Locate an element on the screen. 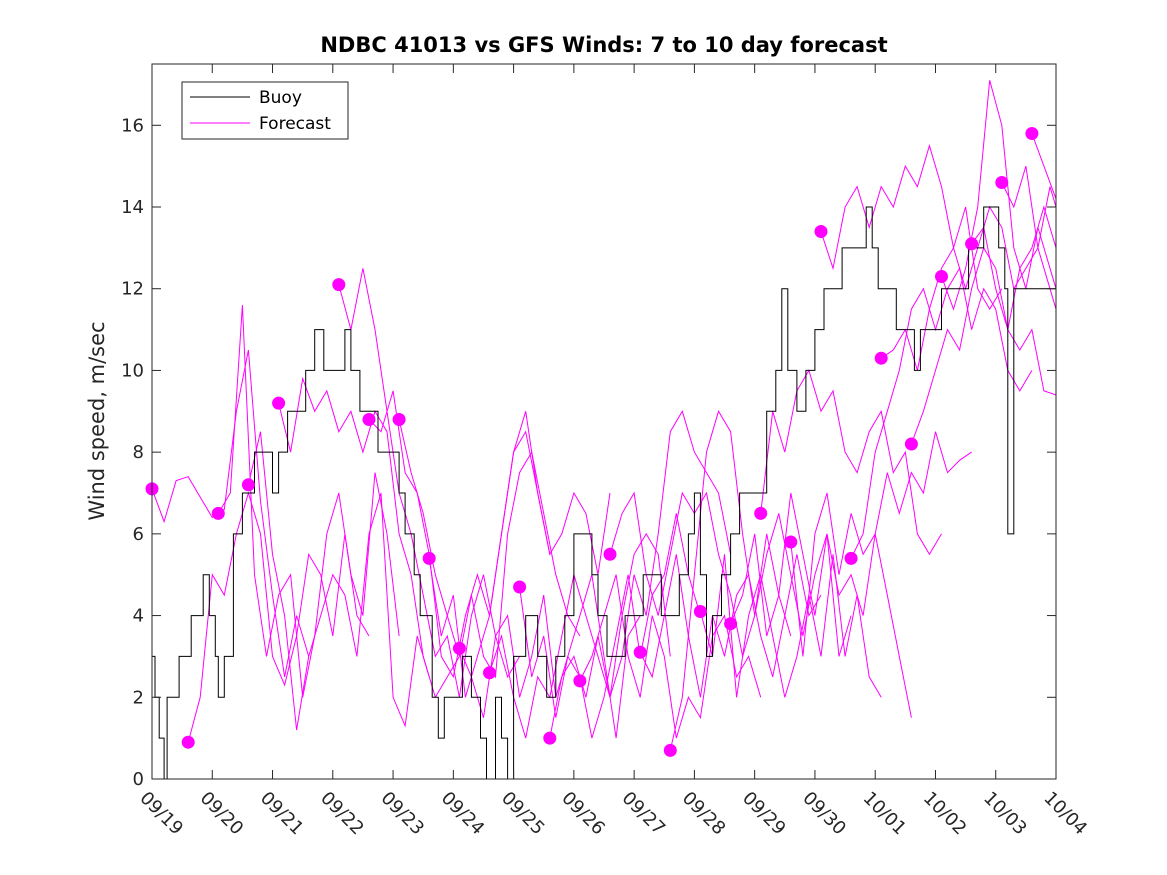  legend-forecast-label: Forecast is located at coordinates (295, 124).